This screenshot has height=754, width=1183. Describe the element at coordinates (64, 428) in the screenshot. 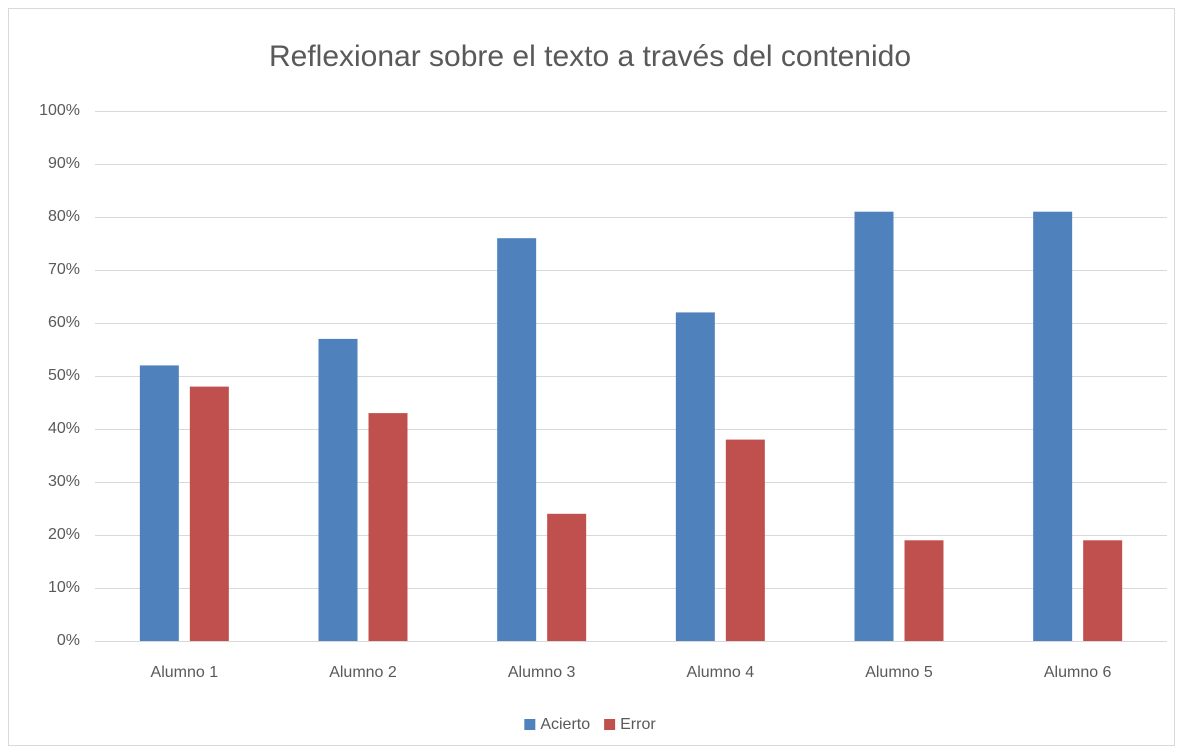

I see `y-tick-label: 40%` at that location.